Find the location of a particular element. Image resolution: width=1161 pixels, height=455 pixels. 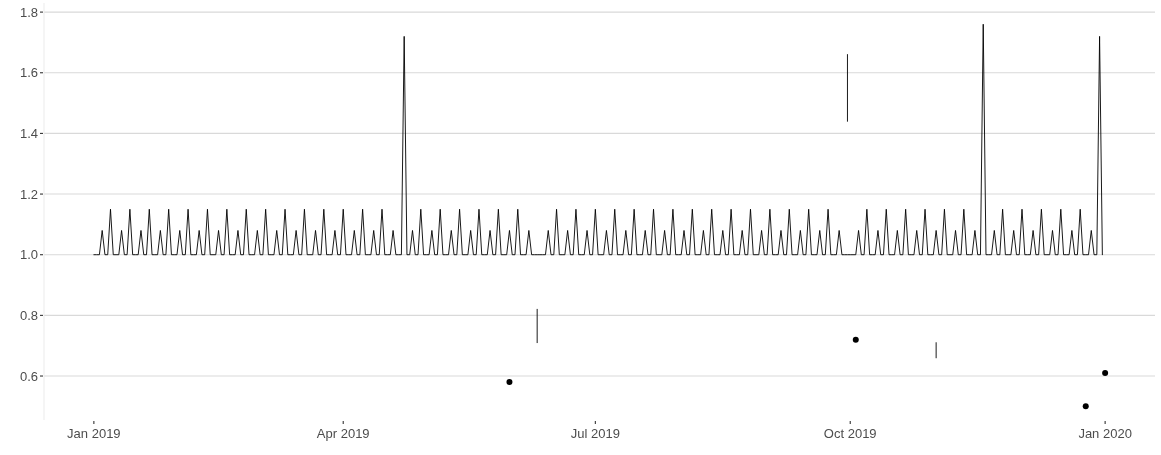

x-tick-label: Jan 2019 is located at coordinates (94, 433).